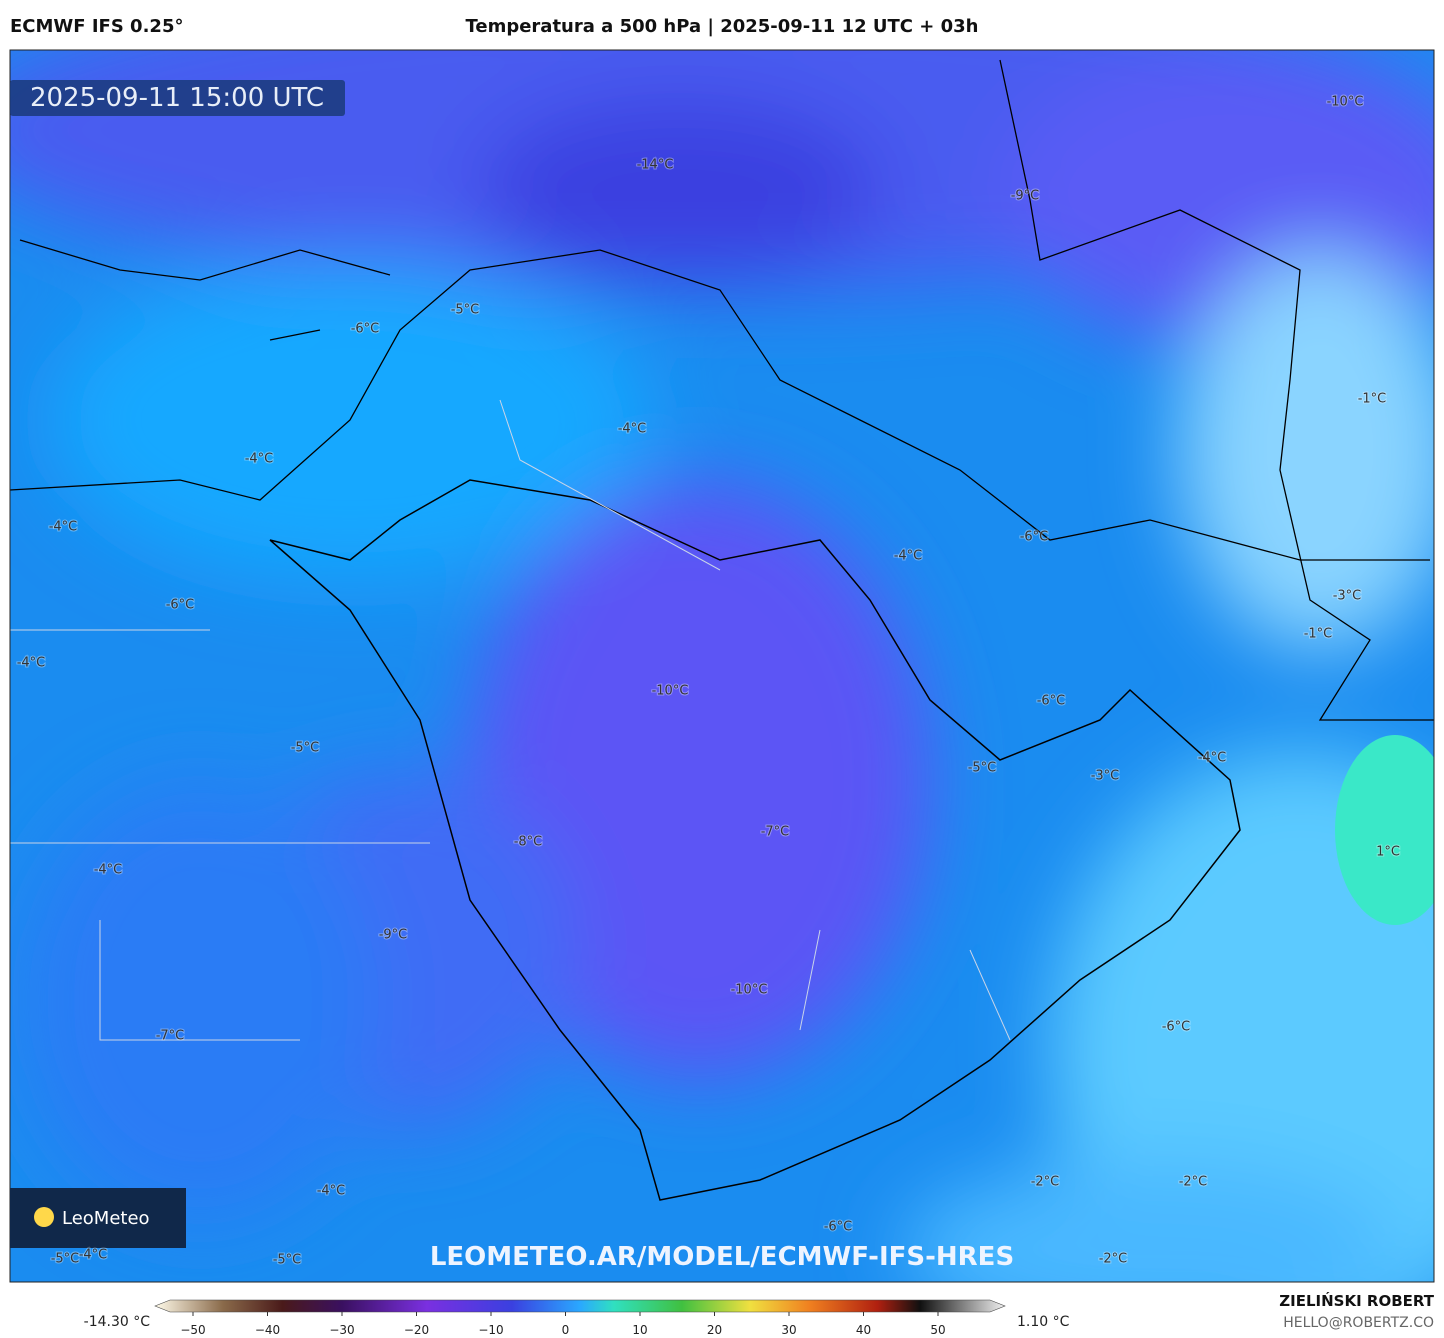 The height and width of the screenshot is (1338, 1444). What do you see at coordinates (714, 1330) in the screenshot?
I see `colorbar-tick-label: 20` at bounding box center [714, 1330].